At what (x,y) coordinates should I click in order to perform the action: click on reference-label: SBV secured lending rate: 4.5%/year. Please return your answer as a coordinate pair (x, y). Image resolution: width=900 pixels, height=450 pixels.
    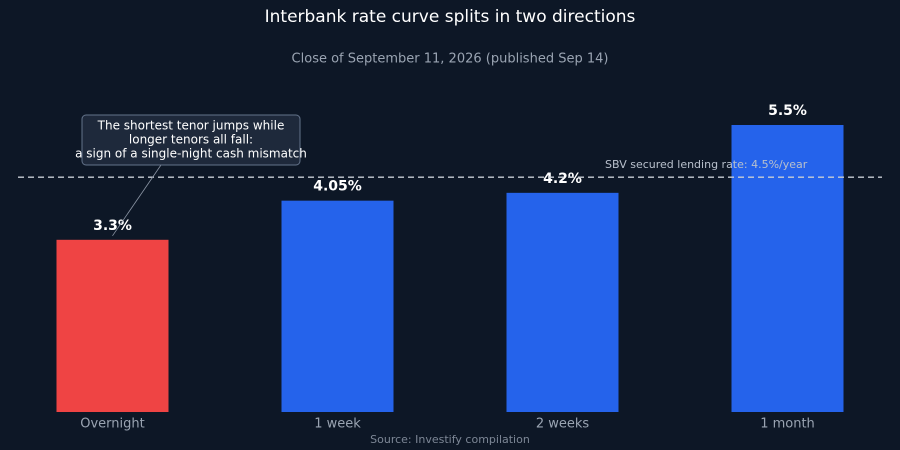
    Looking at the image, I should click on (706, 164).